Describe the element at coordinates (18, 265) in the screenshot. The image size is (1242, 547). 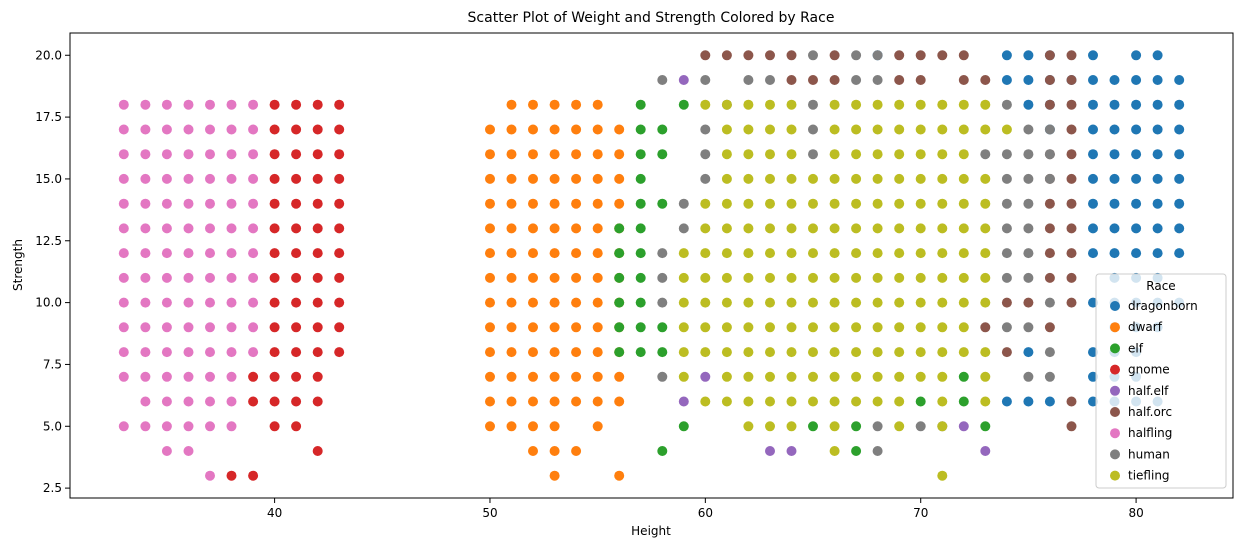
I see `y-axis-label: Strength` at that location.